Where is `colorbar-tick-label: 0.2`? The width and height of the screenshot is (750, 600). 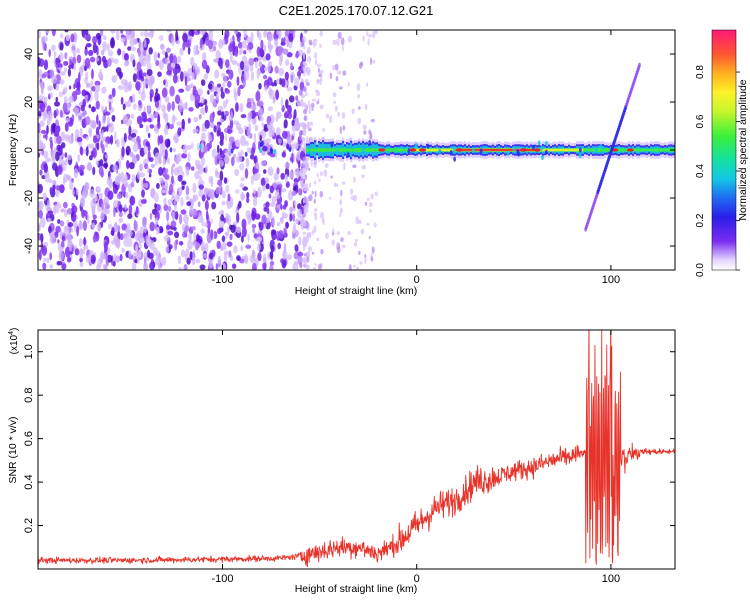 colorbar-tick-label: 0.2 is located at coordinates (700, 220).